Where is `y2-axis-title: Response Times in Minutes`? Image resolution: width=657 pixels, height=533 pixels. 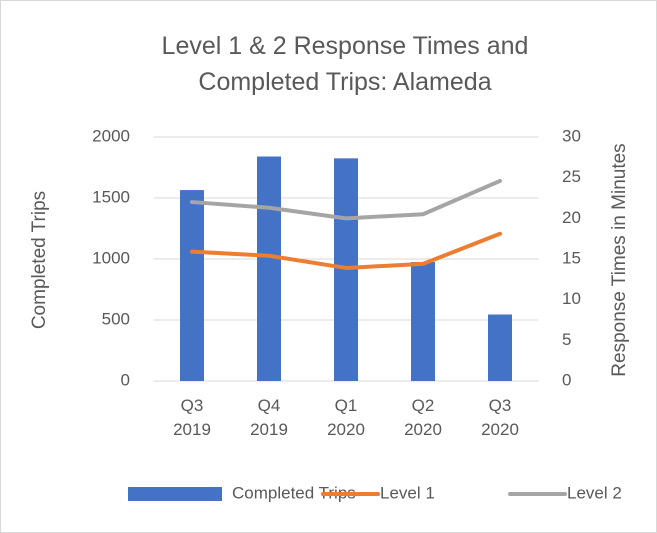 y2-axis-title: Response Times in Minutes is located at coordinates (619, 259).